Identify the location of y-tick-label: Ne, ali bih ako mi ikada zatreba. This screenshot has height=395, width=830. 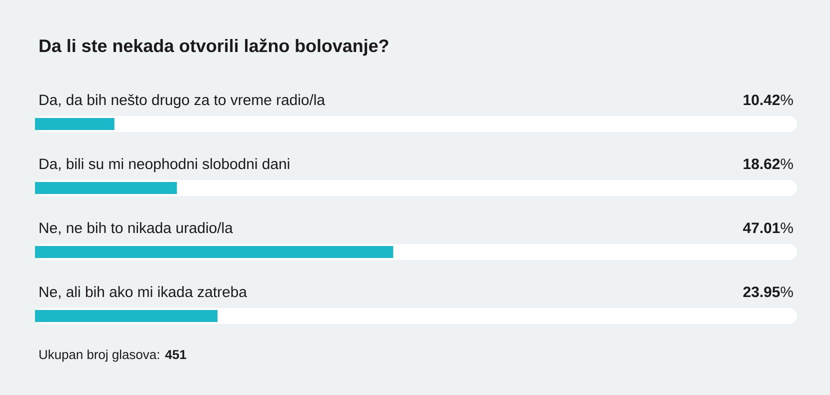
(143, 292).